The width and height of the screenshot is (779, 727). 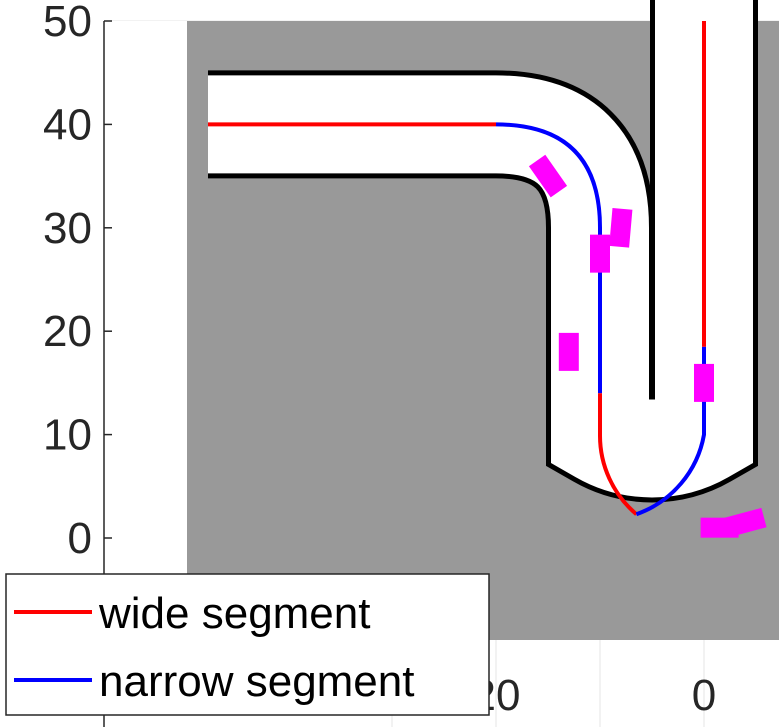 I want to click on y-tick-label: 10, so click(x=67, y=435).